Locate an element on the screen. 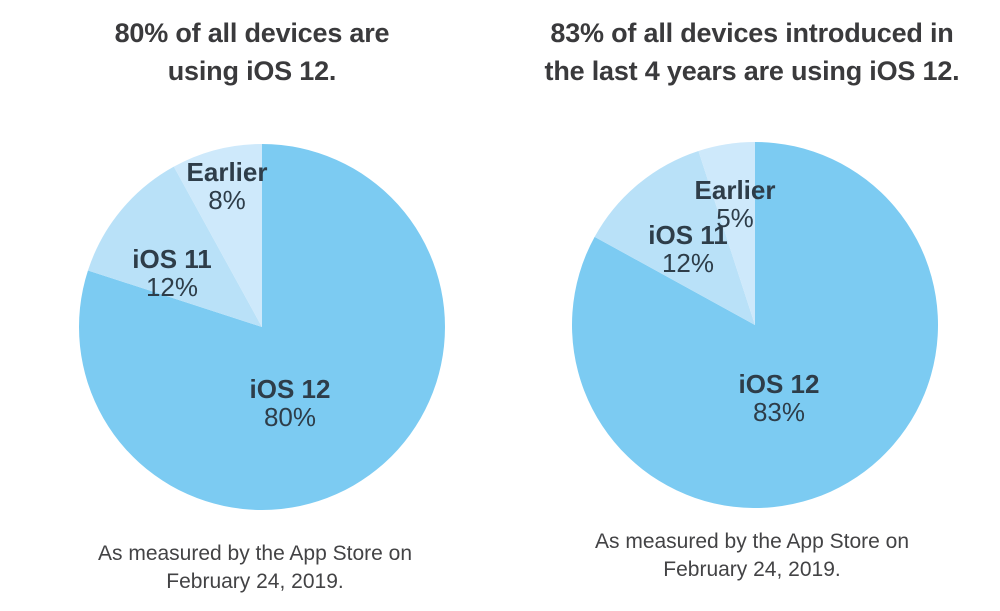 This screenshot has height=611, width=1000. slice-percentage: 83% is located at coordinates (779, 412).